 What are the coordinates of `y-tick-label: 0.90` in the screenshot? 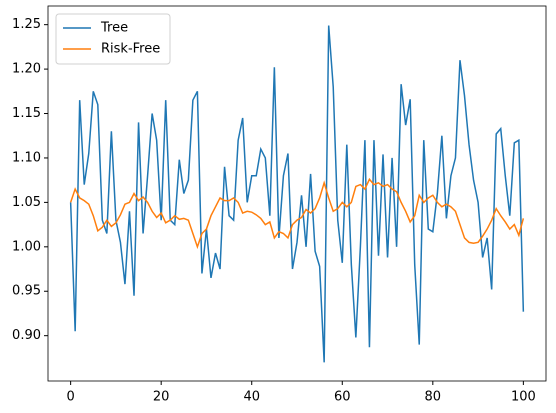 It's located at (26, 335).